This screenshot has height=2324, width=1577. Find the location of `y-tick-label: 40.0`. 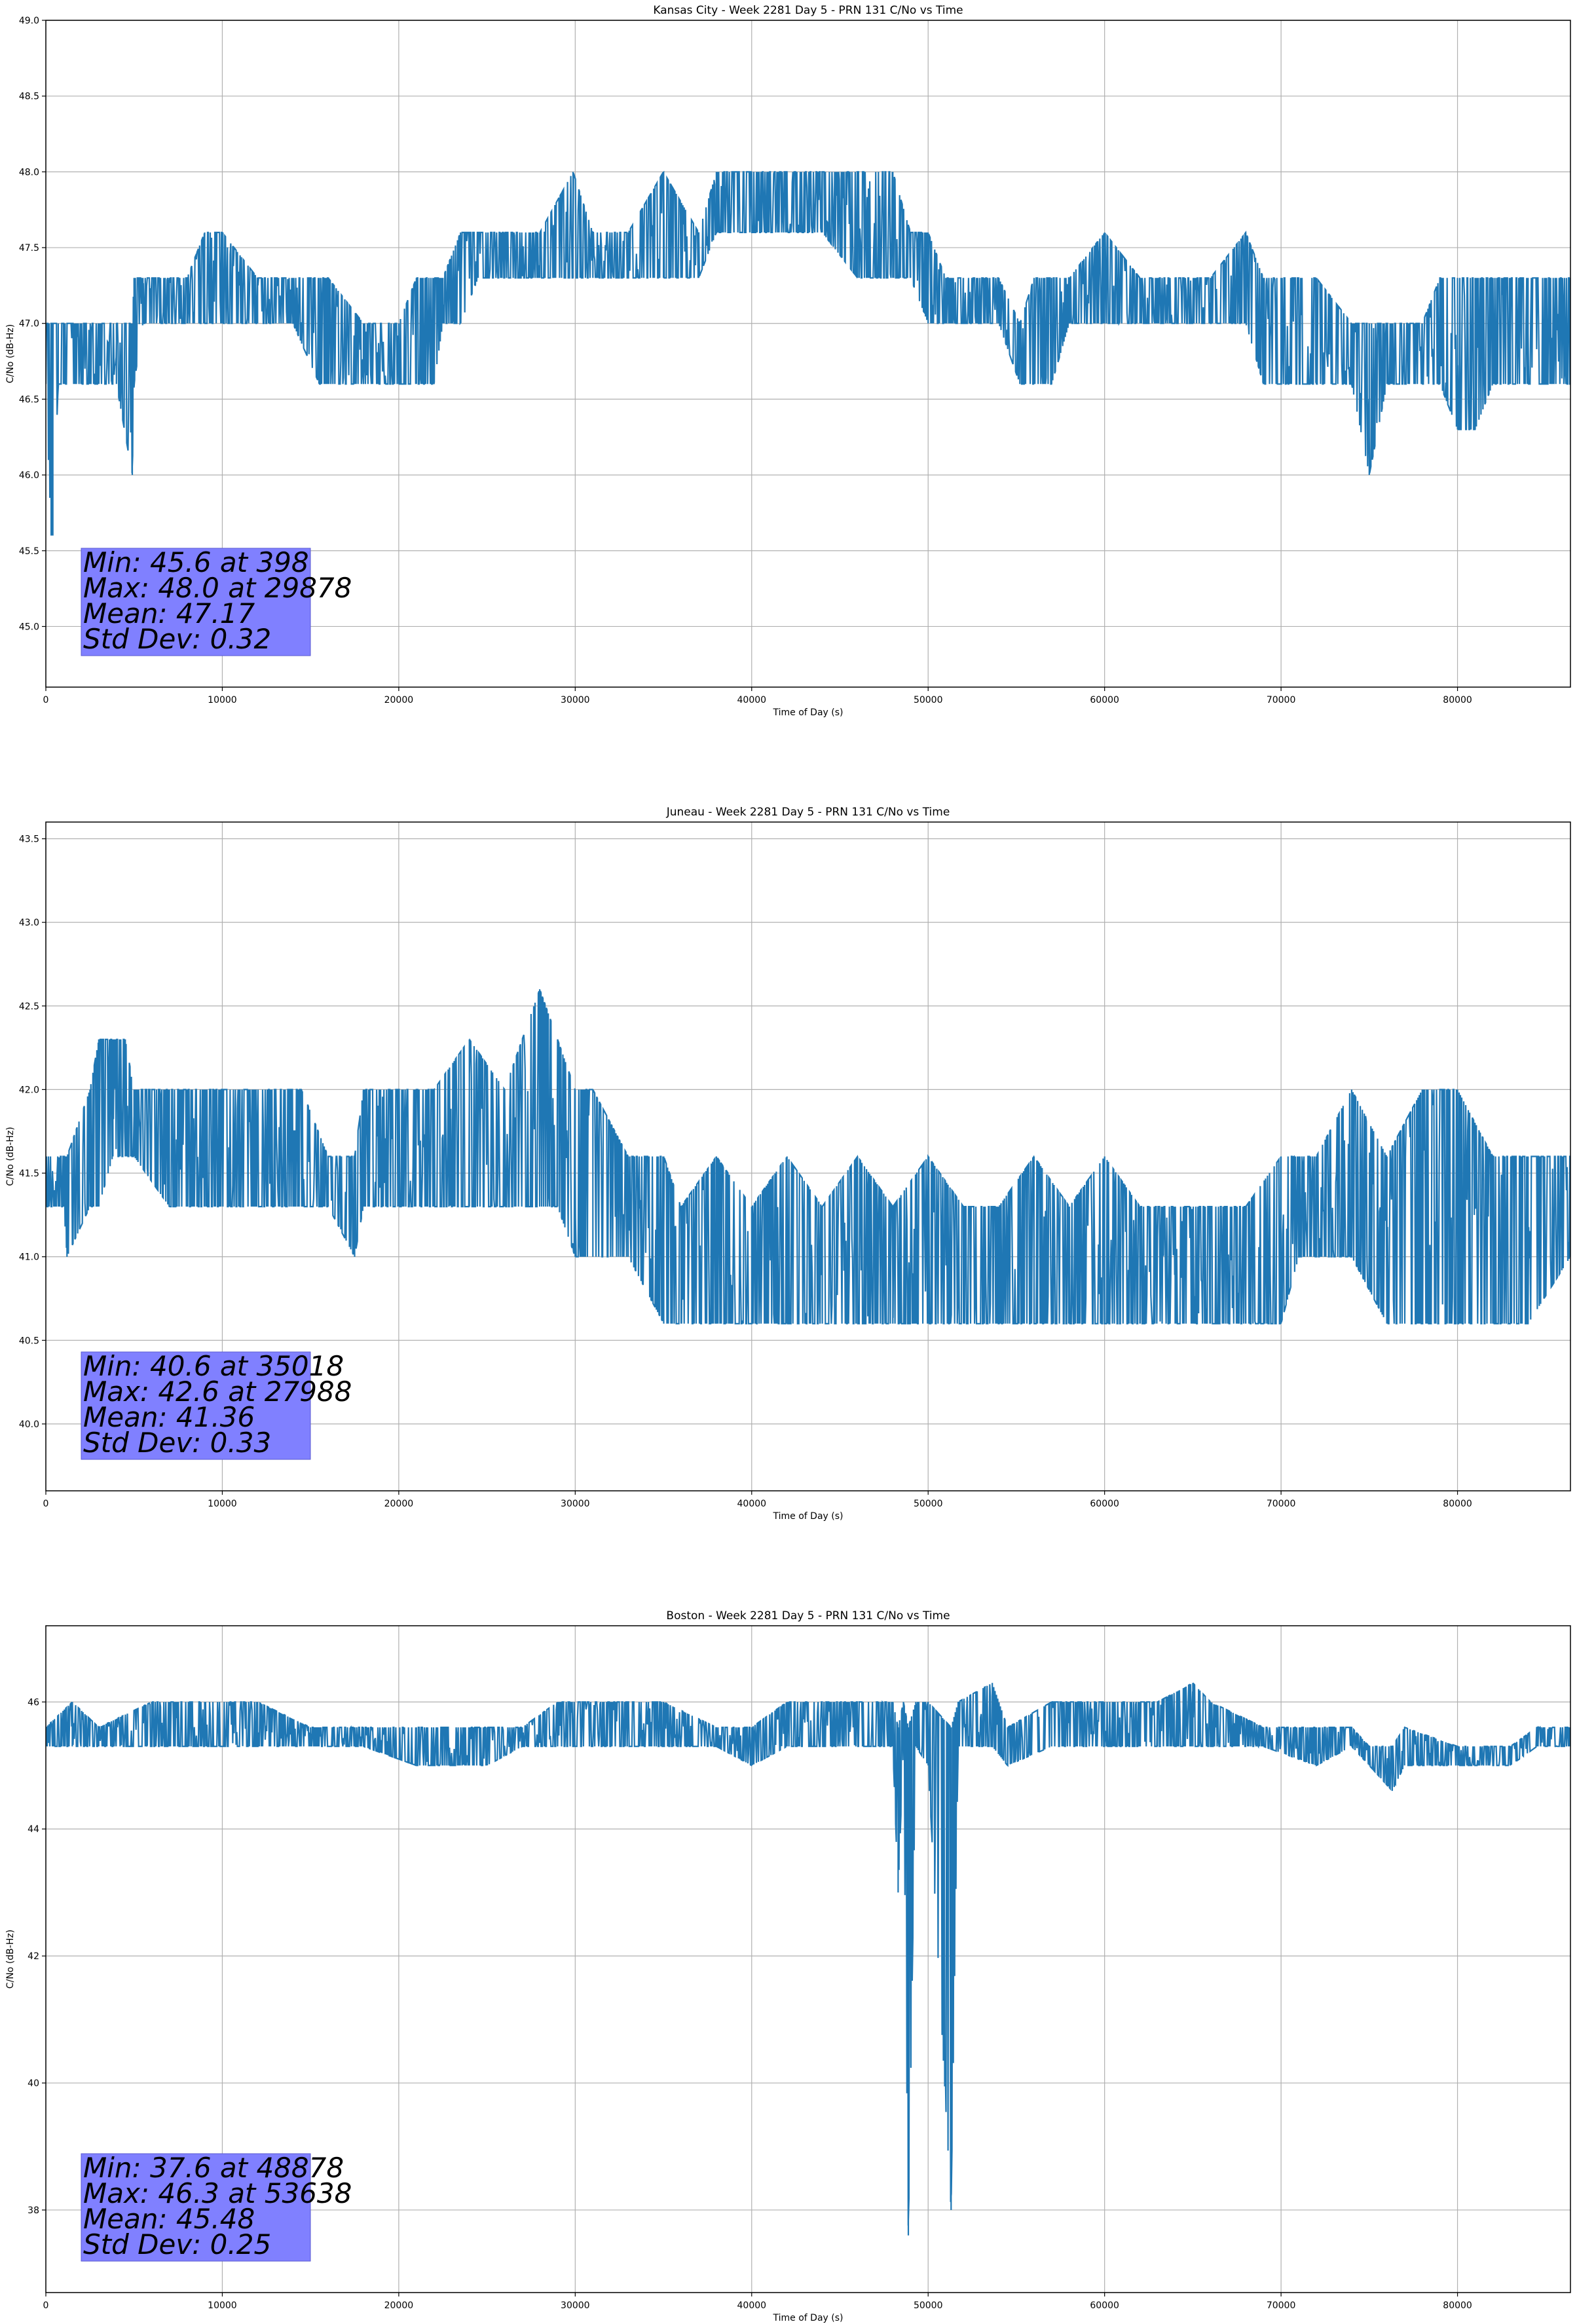

y-tick-label: 40.0 is located at coordinates (29, 1424).